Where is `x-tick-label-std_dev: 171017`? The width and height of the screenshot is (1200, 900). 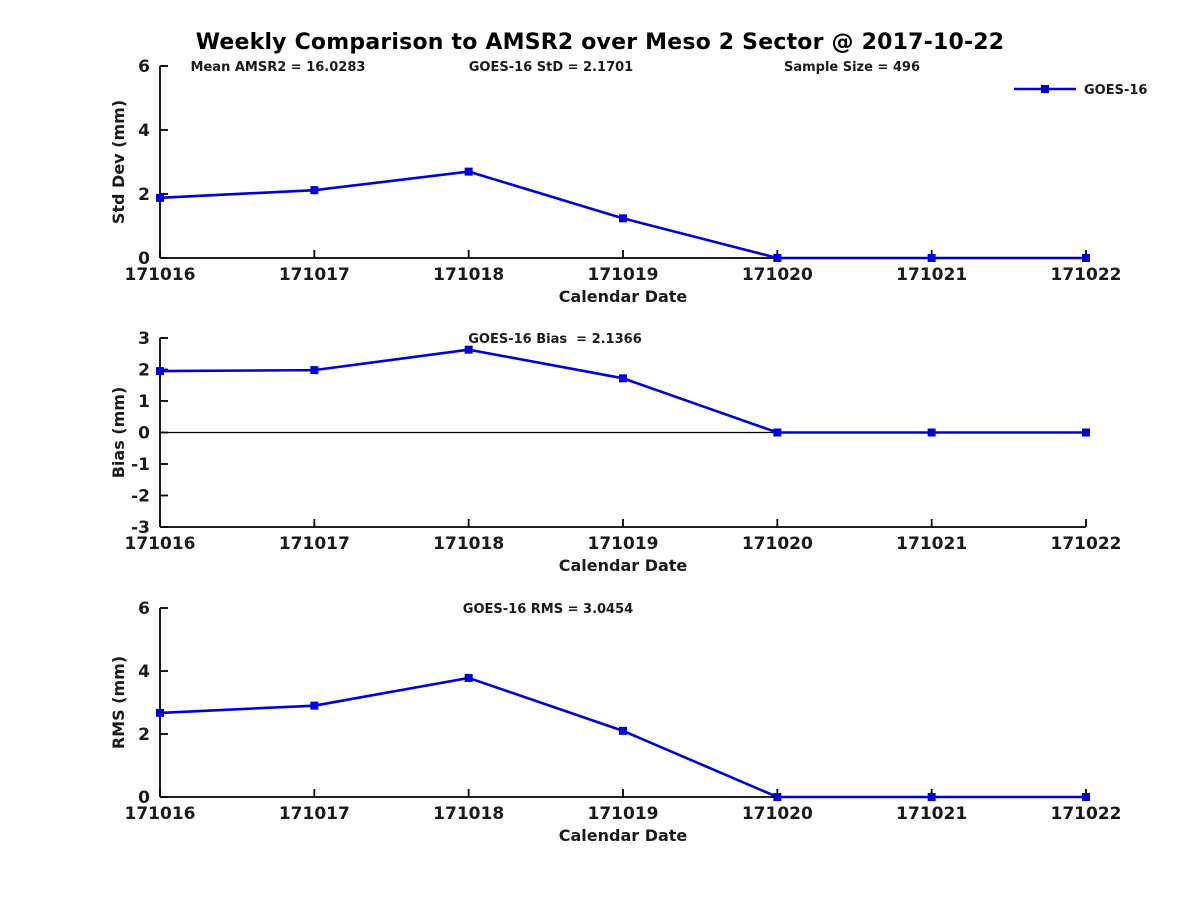 x-tick-label-std_dev: 171017 is located at coordinates (314, 275).